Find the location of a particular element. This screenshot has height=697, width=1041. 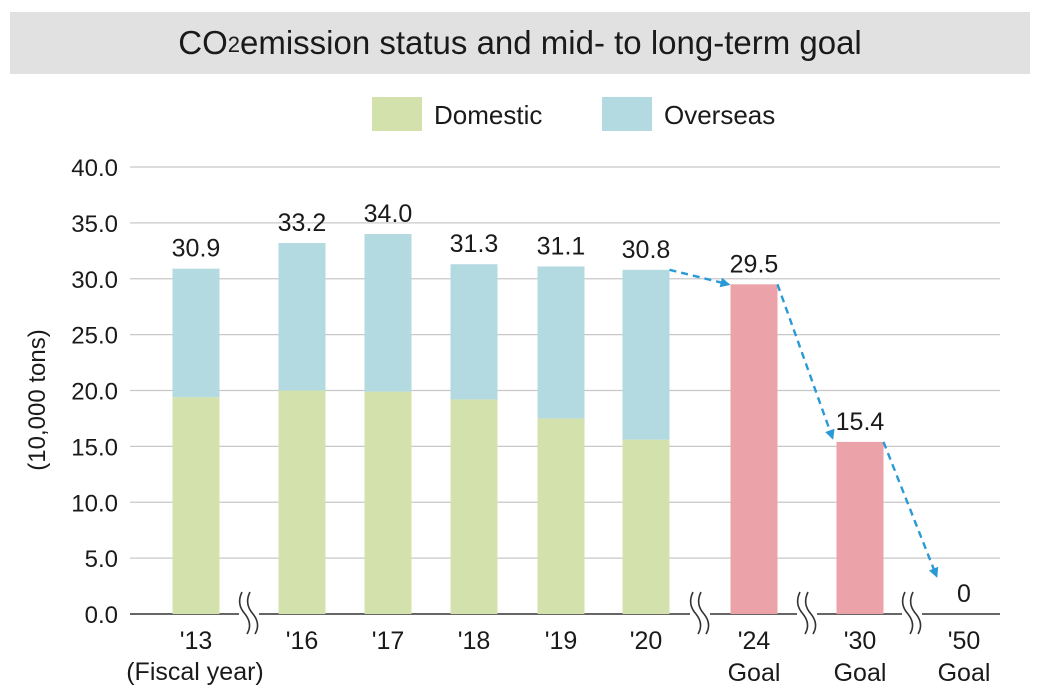

x-tick-label: '50 is located at coordinates (964, 641).